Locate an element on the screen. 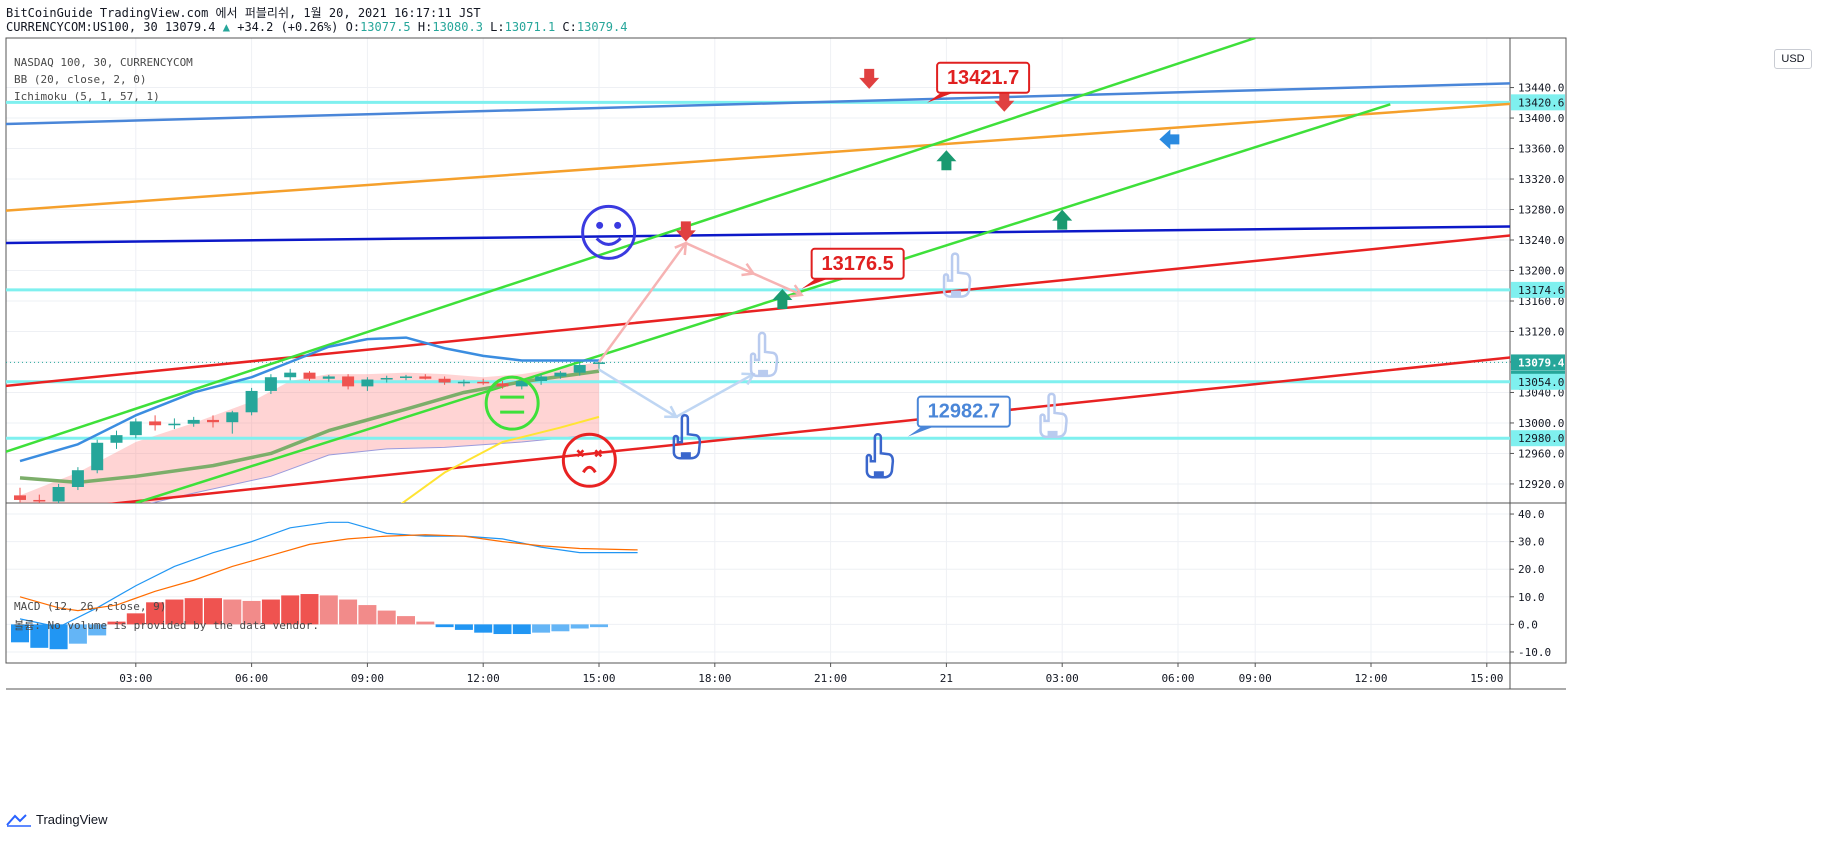 Image resolution: width=1828 pixels, height=841 pixels. tradingview-logo: TradingView is located at coordinates (57, 819).